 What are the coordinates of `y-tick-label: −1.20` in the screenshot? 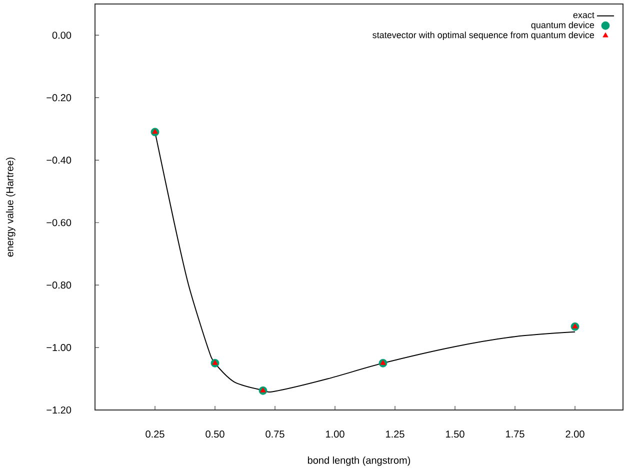 It's located at (59, 410).